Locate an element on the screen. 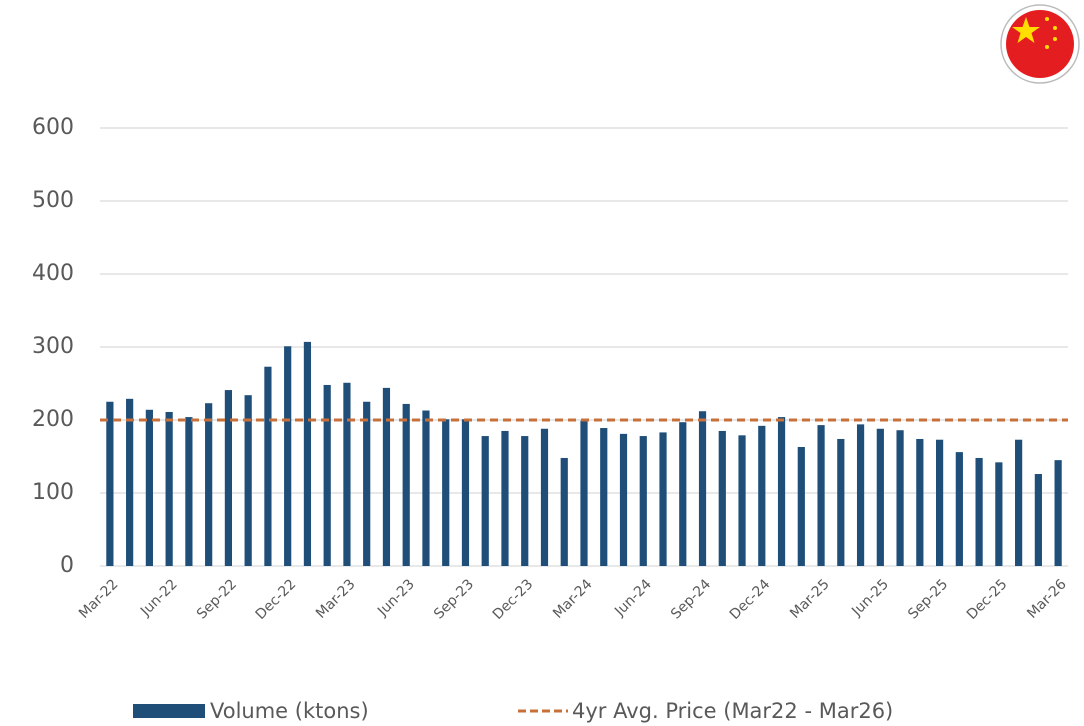  y-tick-label: 500 is located at coordinates (53, 200).